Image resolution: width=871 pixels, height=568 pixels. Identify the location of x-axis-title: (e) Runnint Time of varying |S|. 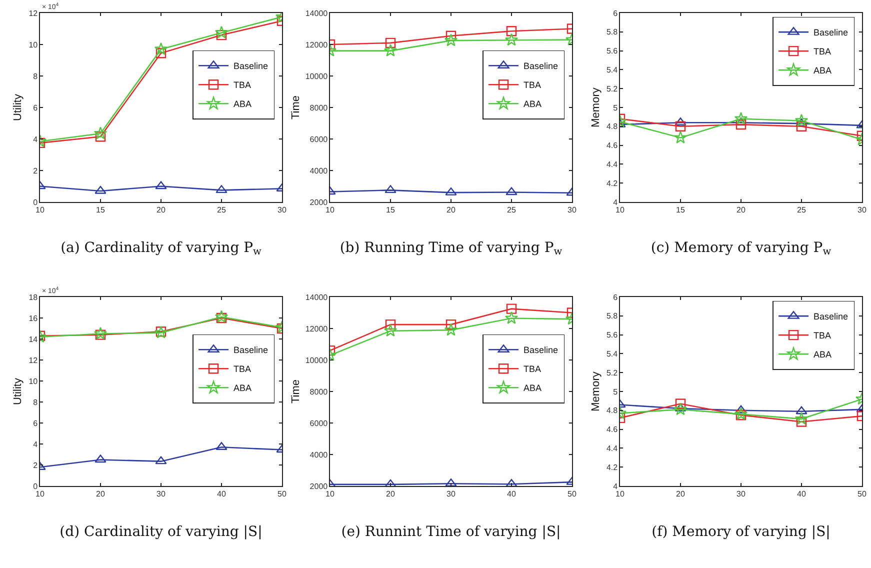
(451, 532).